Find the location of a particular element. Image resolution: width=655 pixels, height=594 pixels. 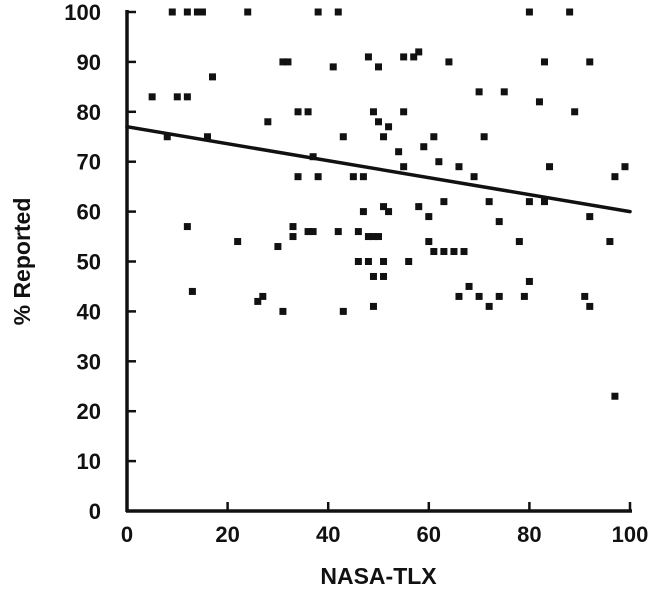

x-axis-ticks: 0 20 40 60 80 100 is located at coordinates (384, 524).